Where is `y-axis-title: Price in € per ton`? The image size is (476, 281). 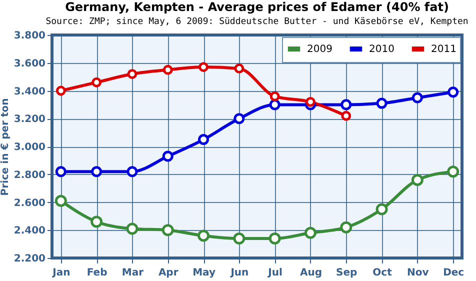 y-axis-title: Price in € per ton is located at coordinates (5, 147).